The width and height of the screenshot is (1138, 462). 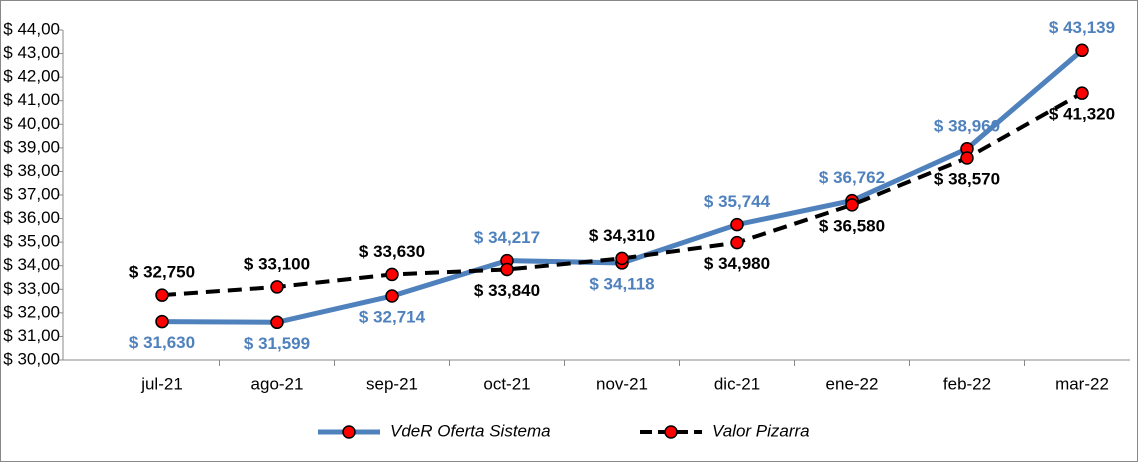 I want to click on data-label: $ 43,139, so click(x=1082, y=27).